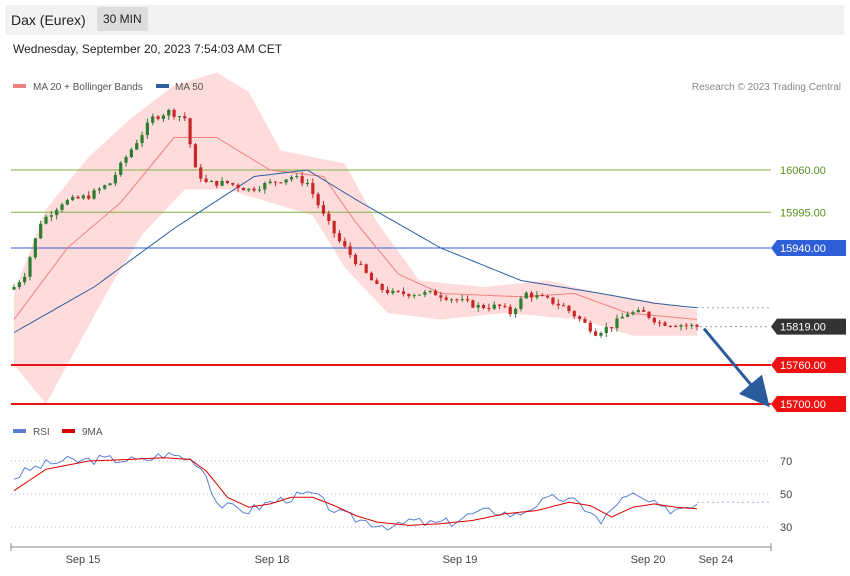 The image size is (850, 576). I want to click on ma50-legend-swatch, so click(162, 86).